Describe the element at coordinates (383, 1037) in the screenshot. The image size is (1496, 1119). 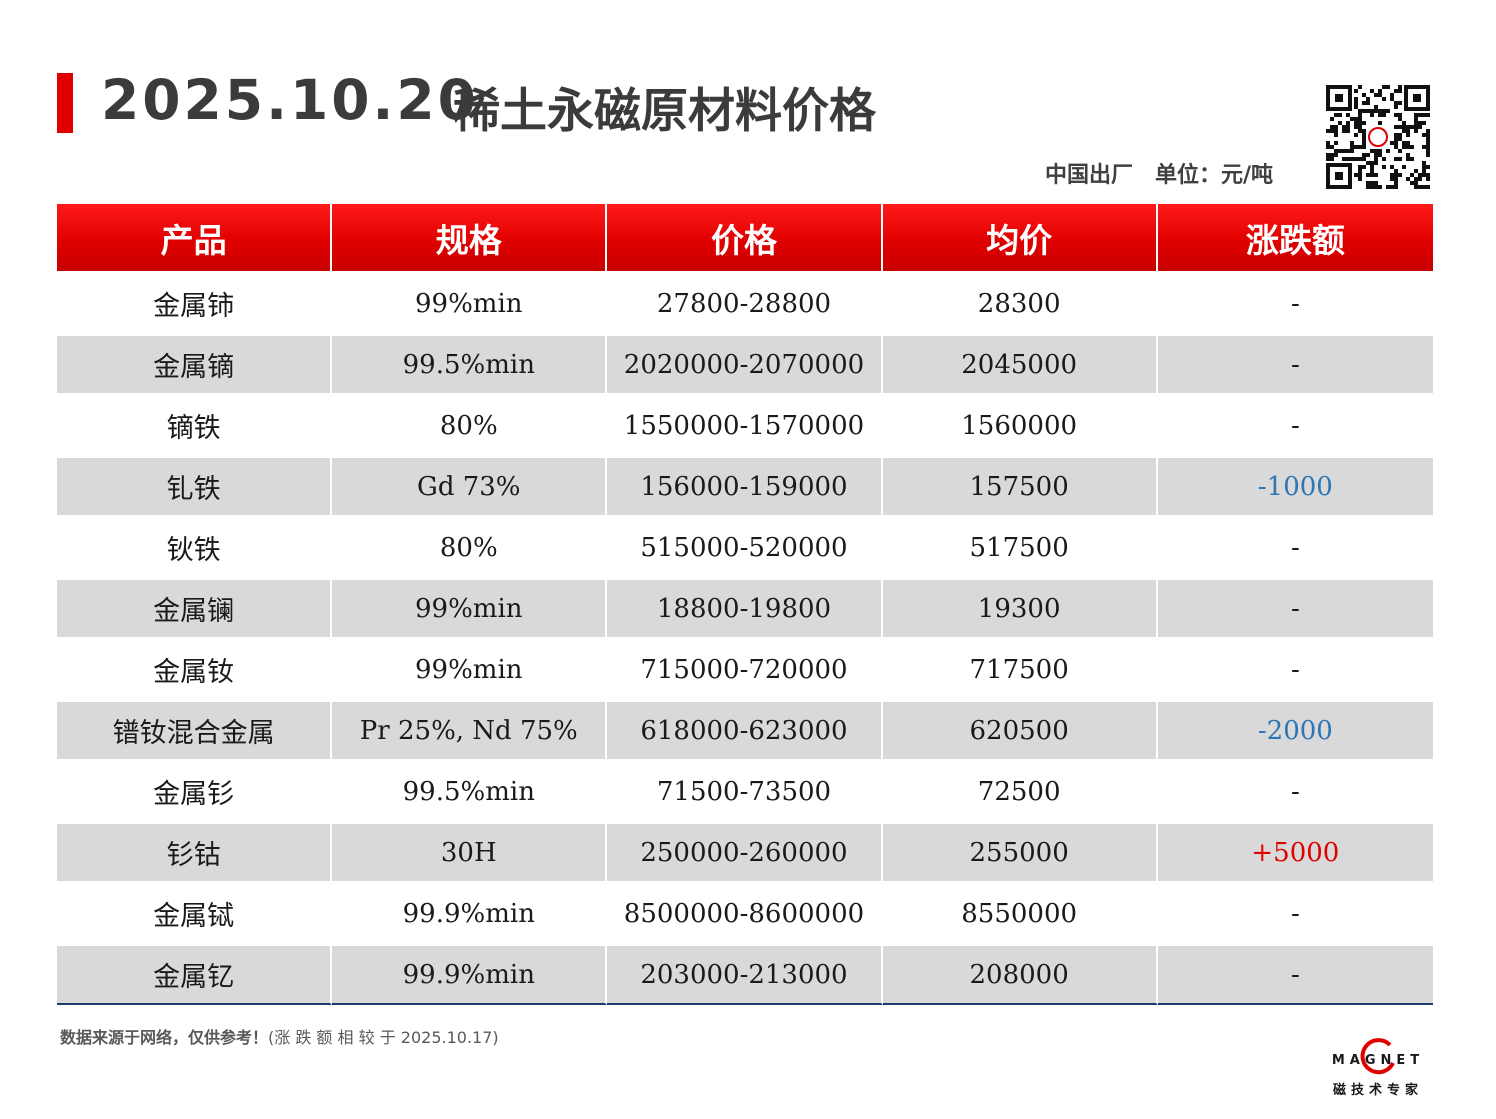
I see `compare-note: (涨 跌 额 相 较 于 2025.10.17)` at that location.